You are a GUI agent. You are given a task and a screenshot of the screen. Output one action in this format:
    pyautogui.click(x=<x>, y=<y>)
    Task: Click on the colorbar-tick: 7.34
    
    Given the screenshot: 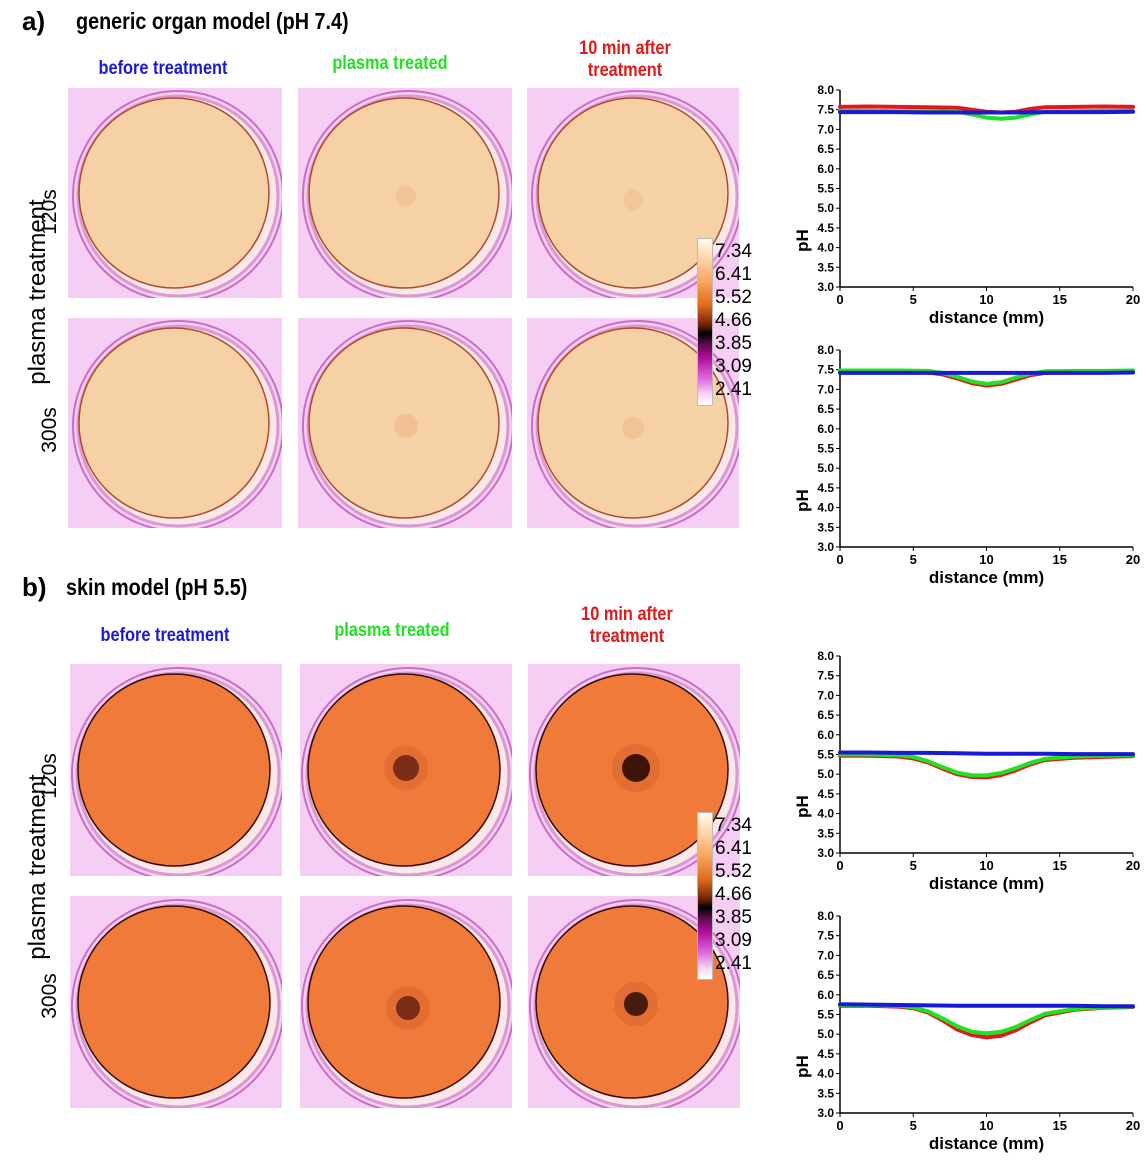 What is the action you would take?
    pyautogui.click(x=733, y=251)
    